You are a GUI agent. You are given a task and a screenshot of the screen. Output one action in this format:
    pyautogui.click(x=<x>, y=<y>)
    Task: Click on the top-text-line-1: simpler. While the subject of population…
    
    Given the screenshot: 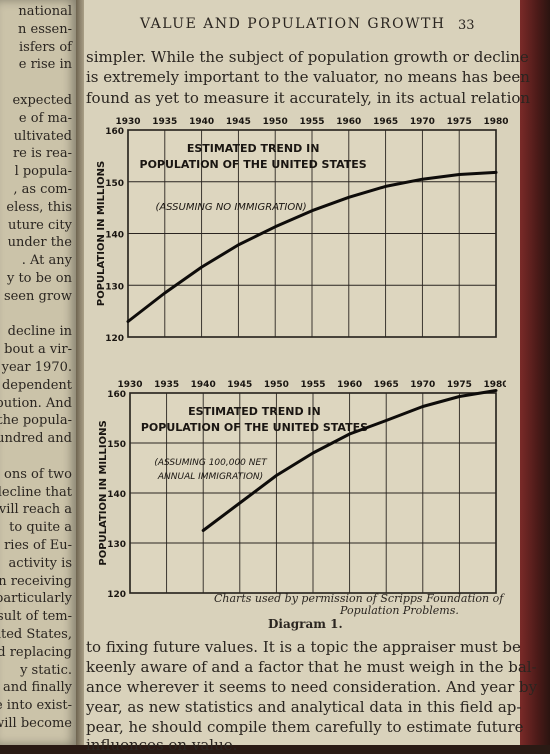 What is the action you would take?
    pyautogui.click(x=307, y=57)
    